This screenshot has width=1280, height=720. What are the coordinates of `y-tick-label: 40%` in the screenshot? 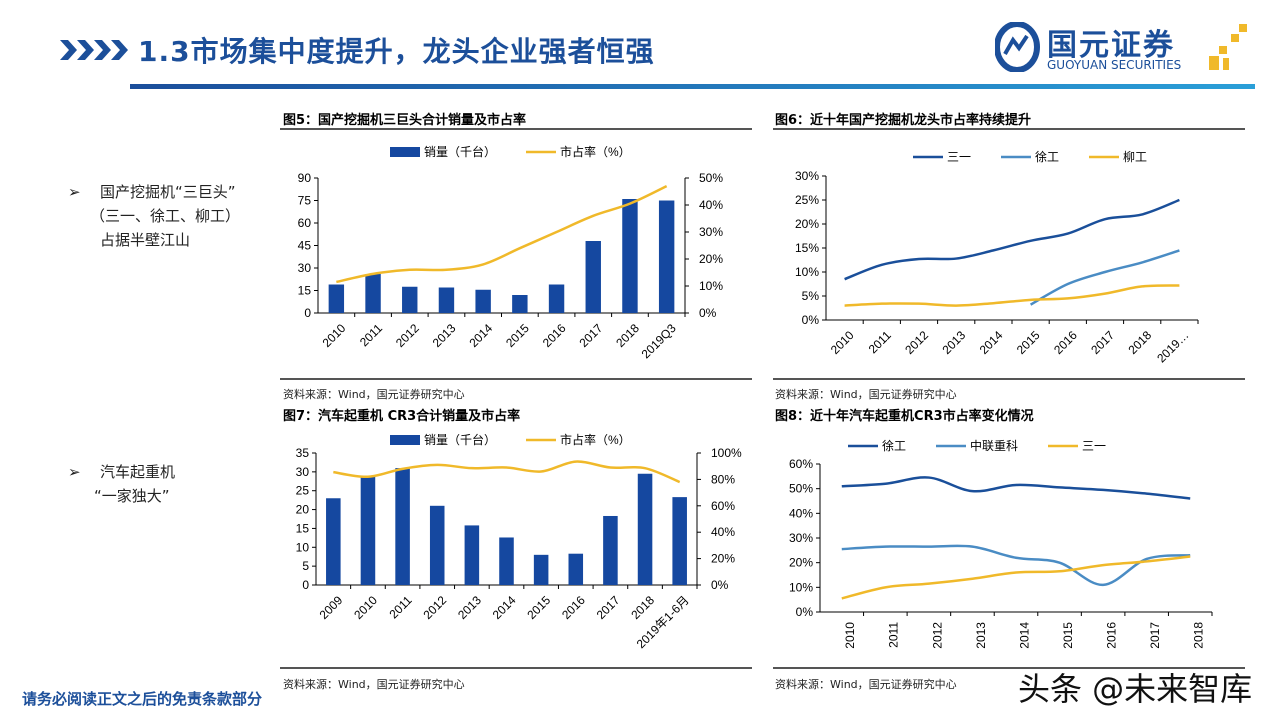 It's located at (801, 513).